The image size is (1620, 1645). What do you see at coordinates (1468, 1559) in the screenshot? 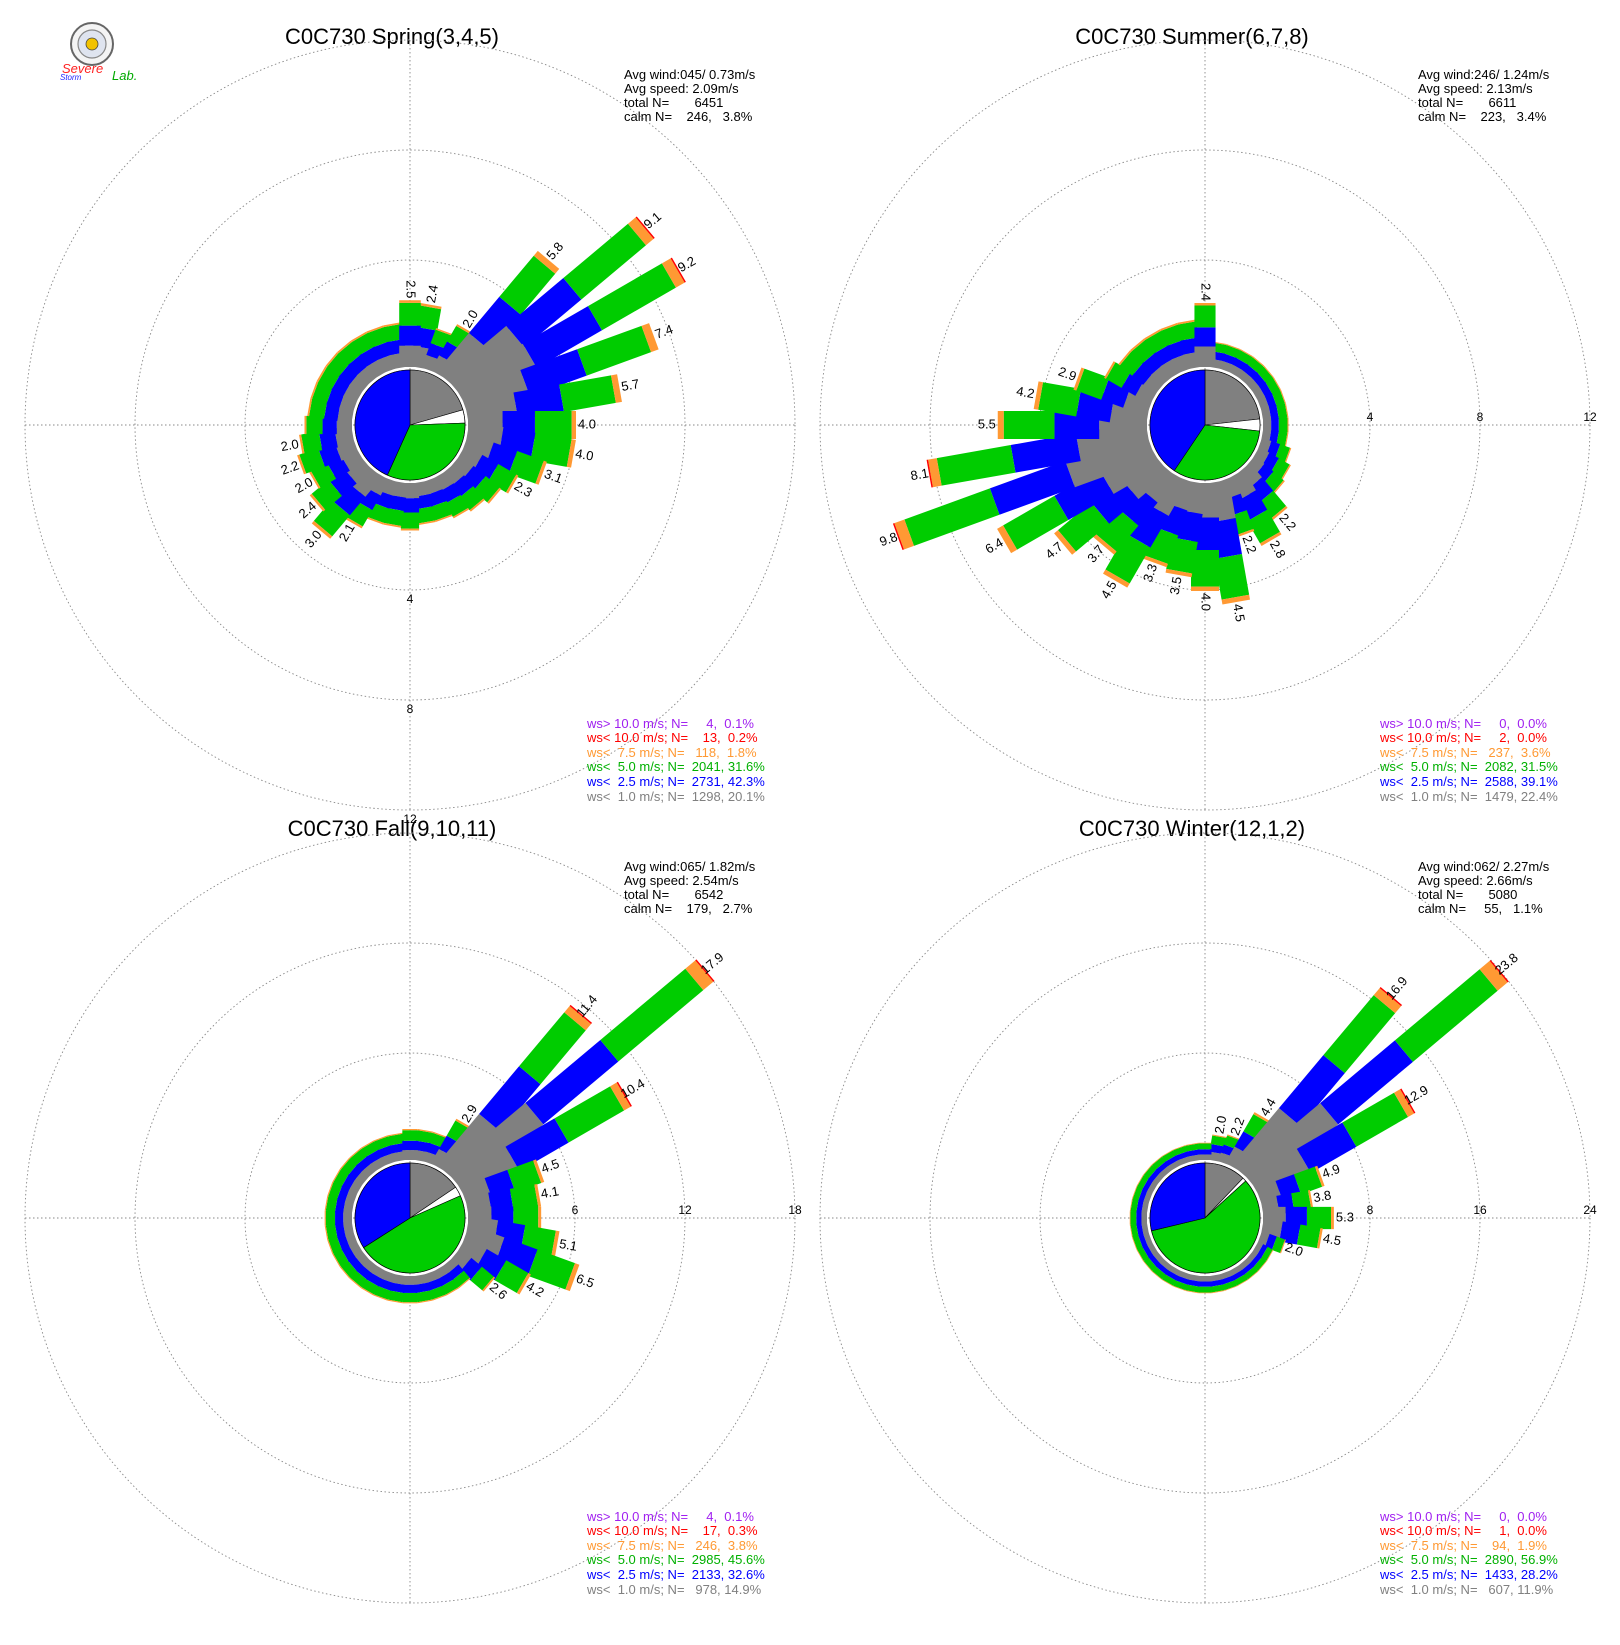
I see `legend-ws-lt-5: ws< 5.0 m/s; N= 2890, 56.9%` at bounding box center [1468, 1559].